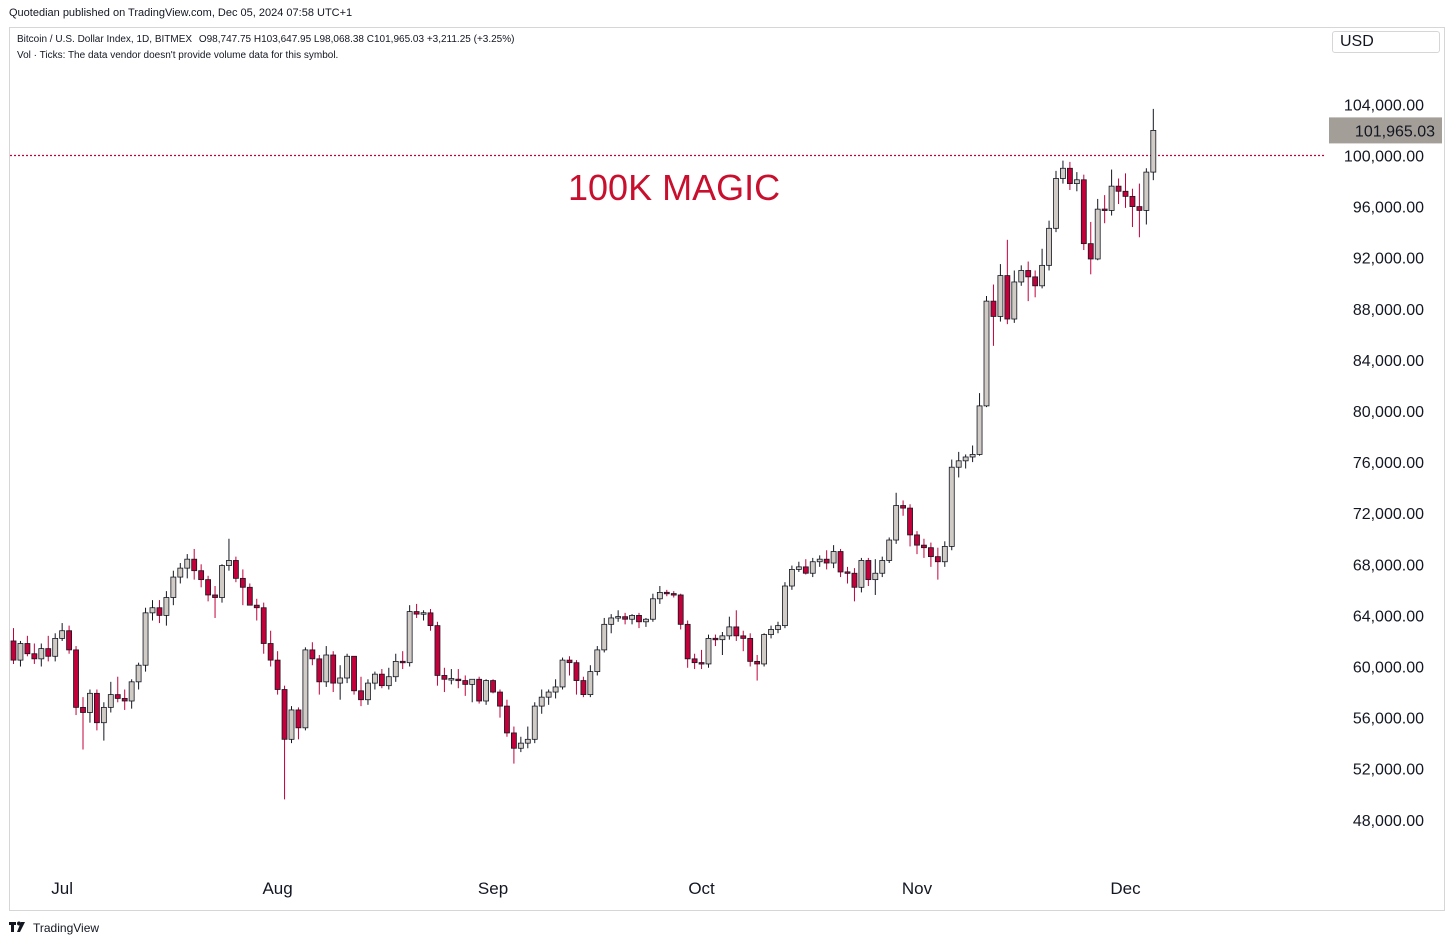 This screenshot has width=1456, height=945. Describe the element at coordinates (19, 928) in the screenshot. I see `tradingview-logo-icon` at that location.